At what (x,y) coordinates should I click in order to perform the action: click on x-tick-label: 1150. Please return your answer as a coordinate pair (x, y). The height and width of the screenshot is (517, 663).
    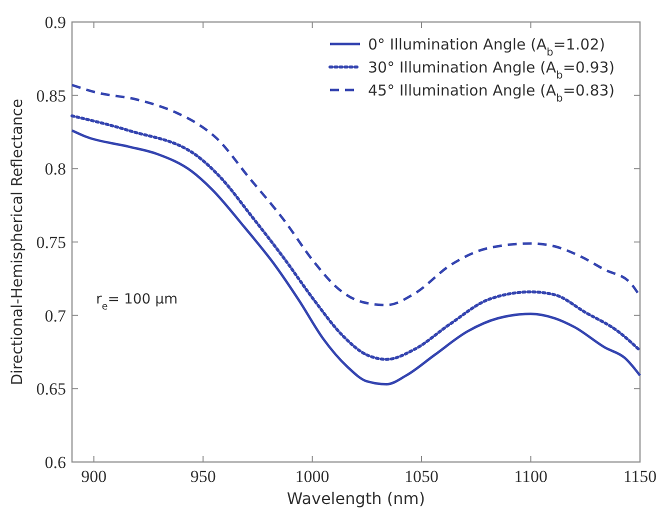
    Looking at the image, I should click on (640, 476).